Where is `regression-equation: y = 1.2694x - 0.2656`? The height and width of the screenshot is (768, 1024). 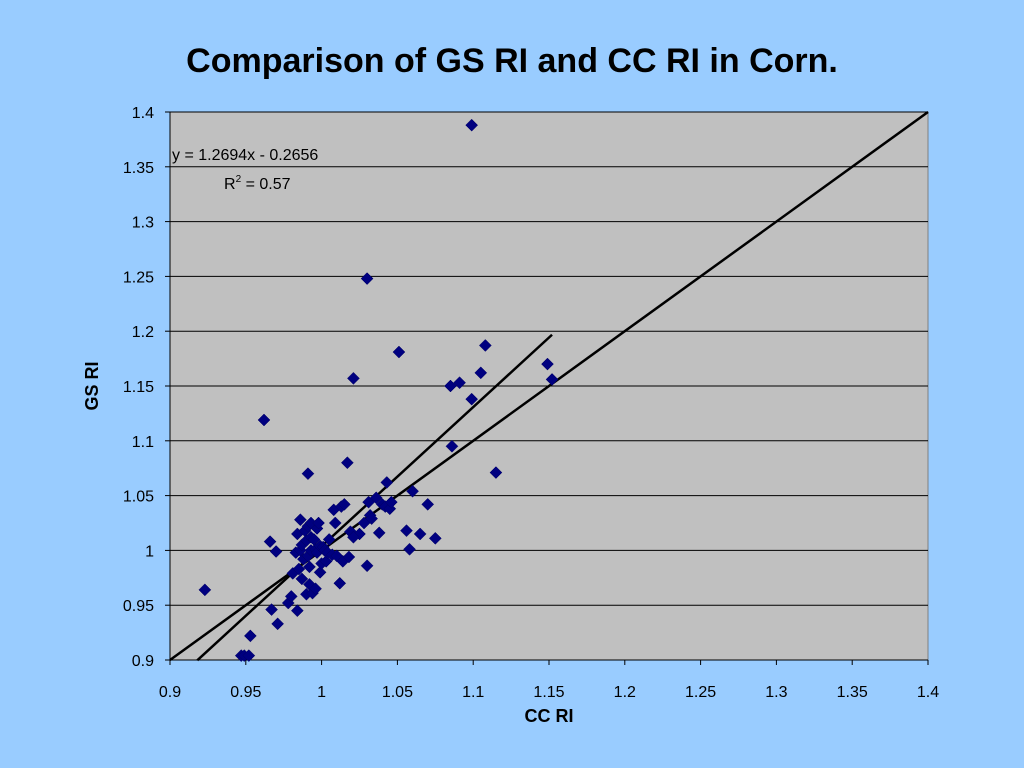 regression-equation: y = 1.2694x - 0.2656 is located at coordinates (245, 155).